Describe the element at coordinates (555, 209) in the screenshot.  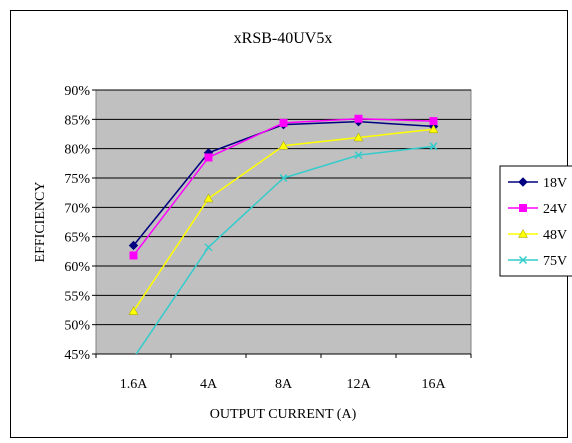
I see `legend-label-24V: 24V` at that location.